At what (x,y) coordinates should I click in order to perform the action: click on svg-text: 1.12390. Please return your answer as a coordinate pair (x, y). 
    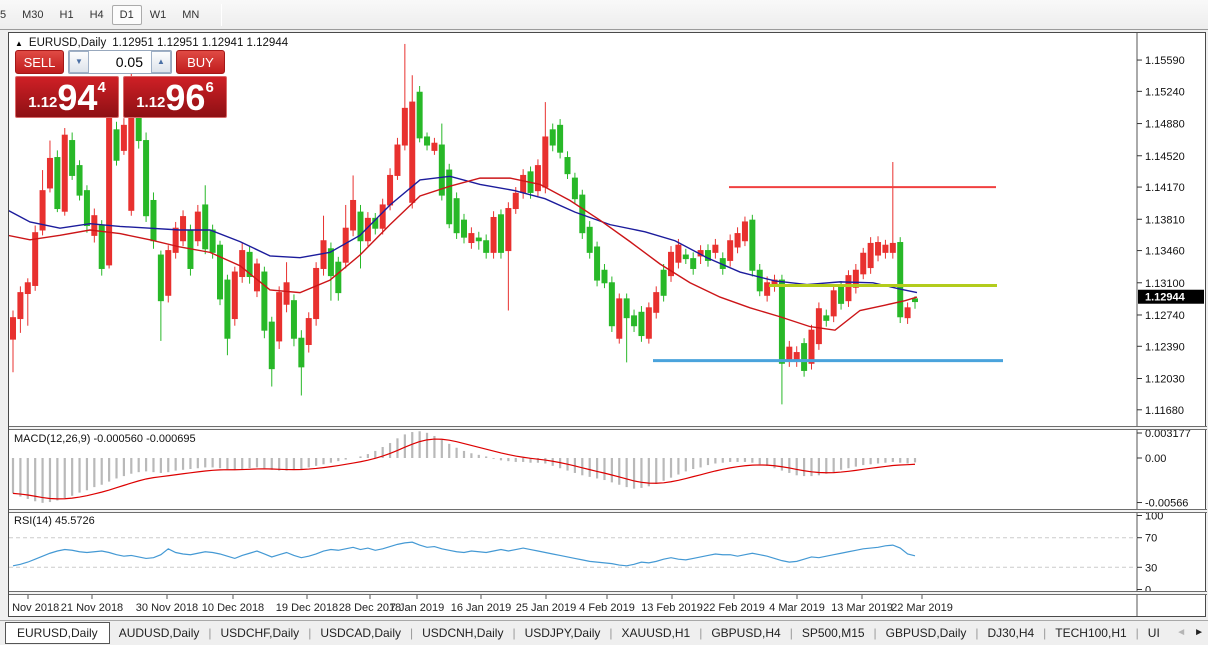
    Looking at the image, I should click on (1165, 347).